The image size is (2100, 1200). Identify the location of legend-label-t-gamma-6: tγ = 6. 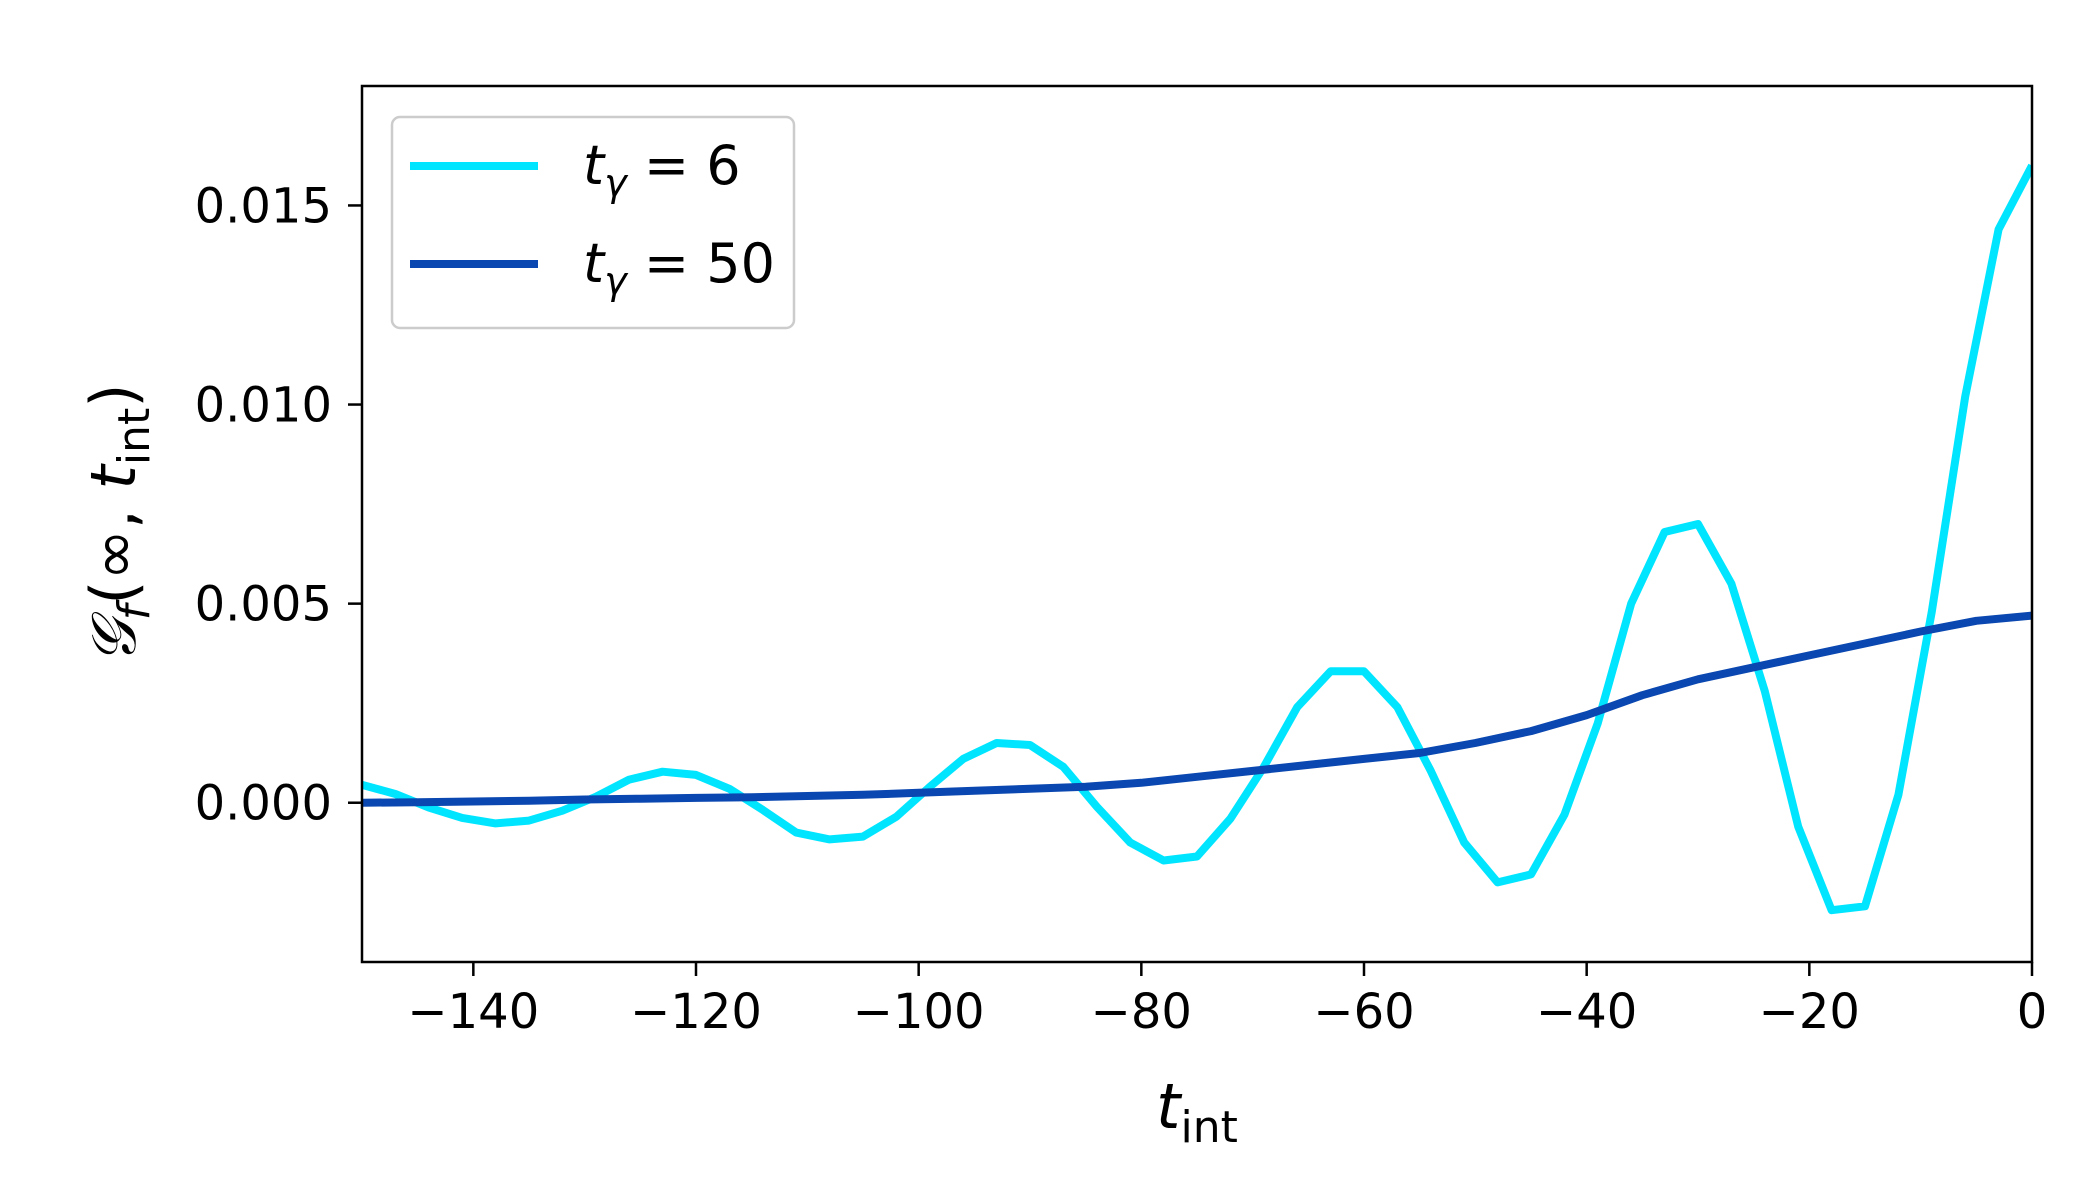
(662, 169).